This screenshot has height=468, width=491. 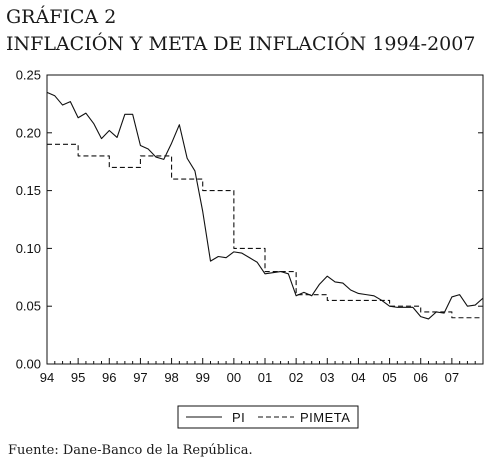 I want to click on x-tick-label: 99, so click(x=202, y=377).